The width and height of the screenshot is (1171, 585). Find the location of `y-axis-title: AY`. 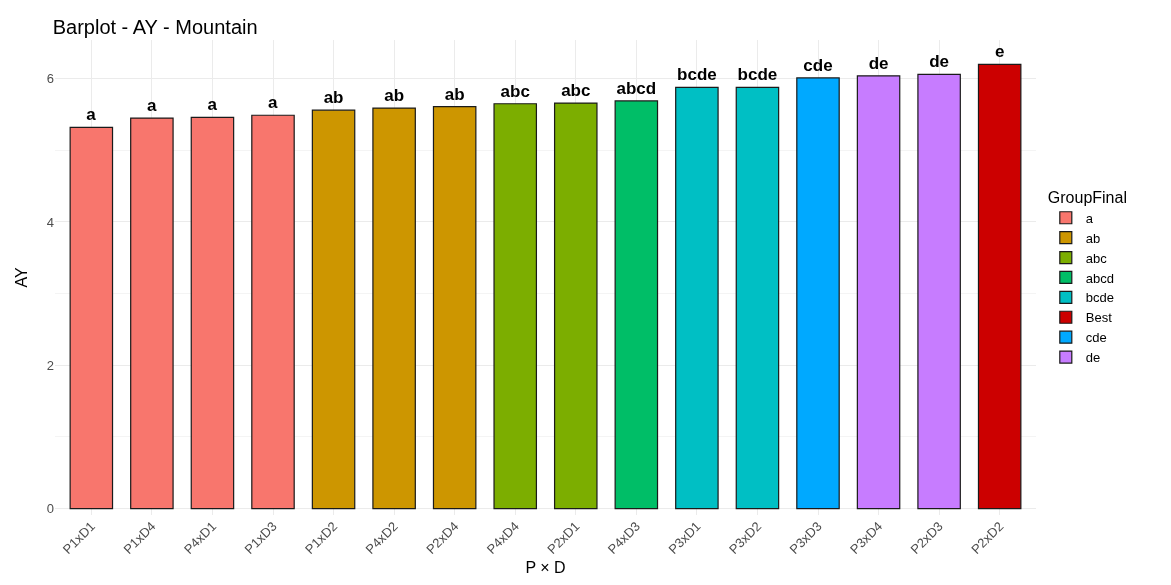

y-axis-title: AY is located at coordinates (21, 277).